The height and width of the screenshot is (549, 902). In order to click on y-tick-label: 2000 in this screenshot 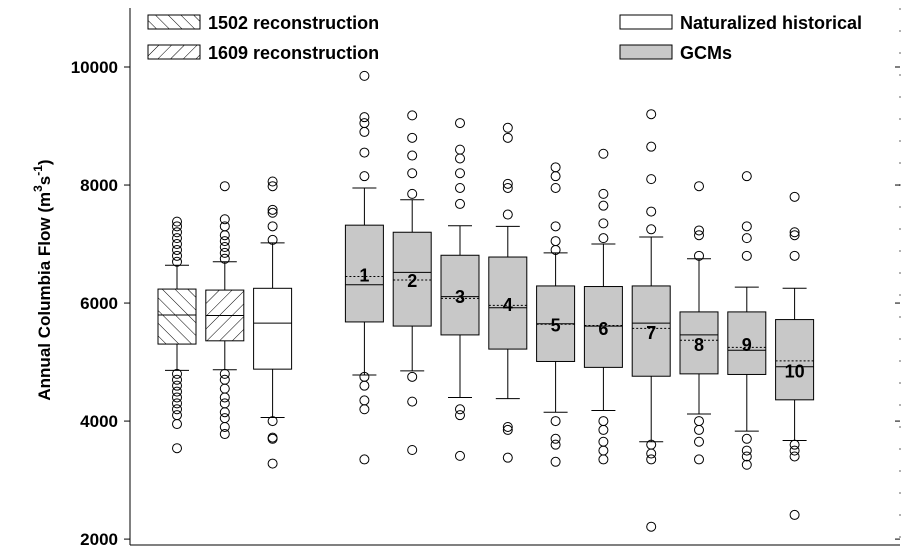, I will do `click(99, 539)`.